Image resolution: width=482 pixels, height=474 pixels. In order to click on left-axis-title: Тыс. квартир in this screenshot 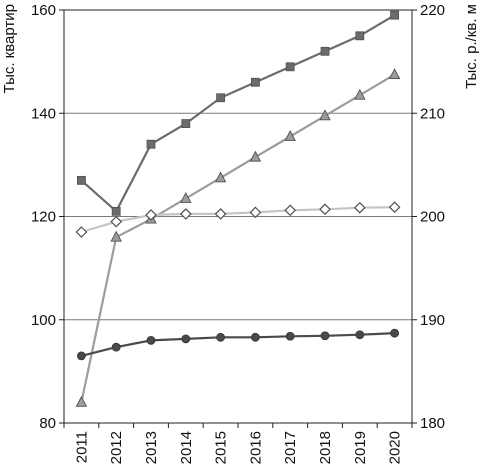, I will do `click(9, 48)`.